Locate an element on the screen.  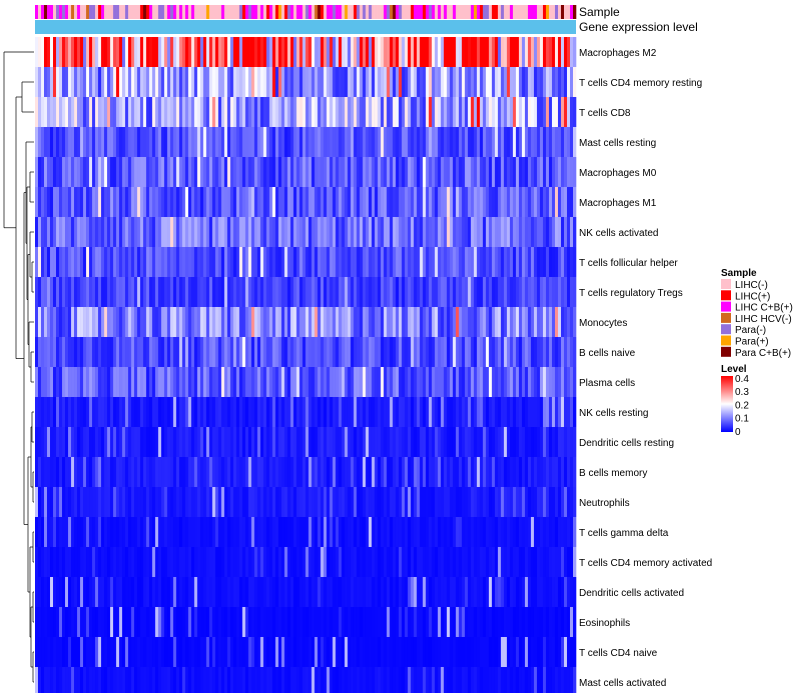
sample-legend-label: Para(+) is located at coordinates (752, 342).